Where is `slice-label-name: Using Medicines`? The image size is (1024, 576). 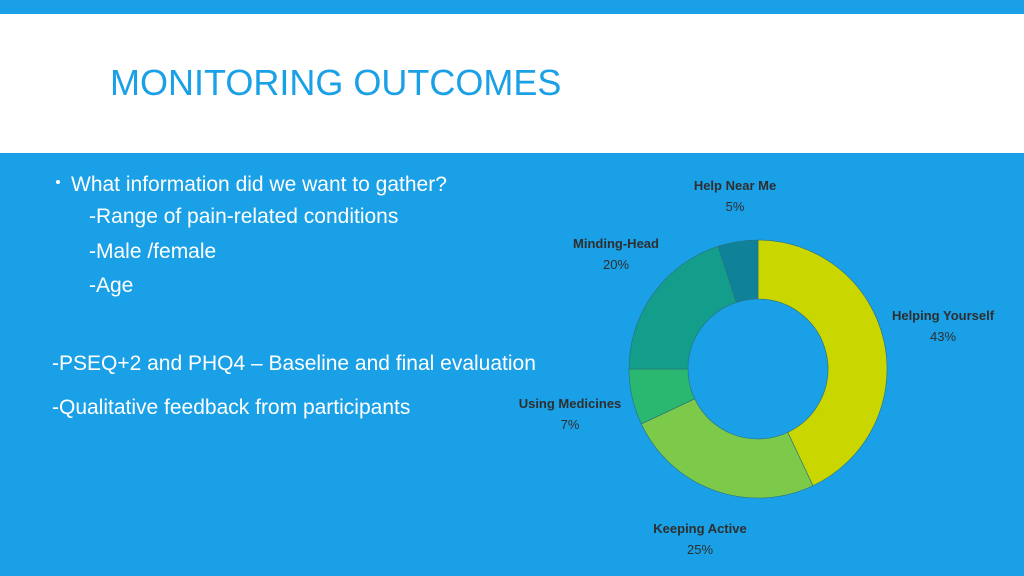 slice-label-name: Using Medicines is located at coordinates (570, 403).